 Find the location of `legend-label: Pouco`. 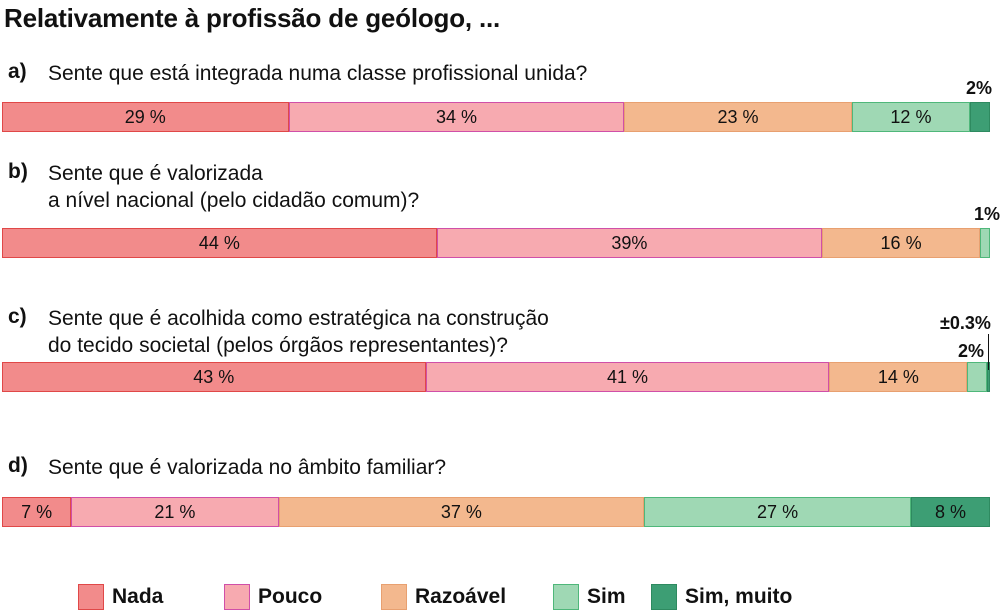

legend-label: Pouco is located at coordinates (290, 596).